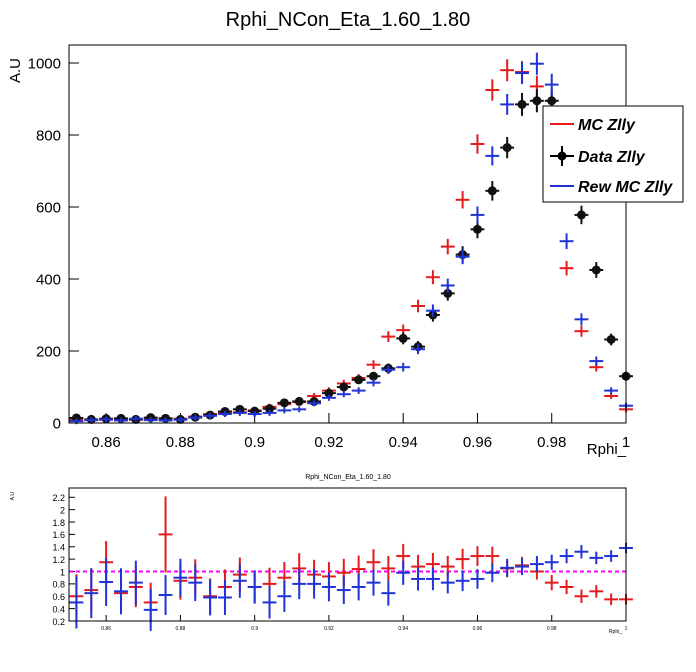 The width and height of the screenshot is (696, 672). What do you see at coordinates (106, 442) in the screenshot?
I see `main-x-tick-label: 0.86` at bounding box center [106, 442].